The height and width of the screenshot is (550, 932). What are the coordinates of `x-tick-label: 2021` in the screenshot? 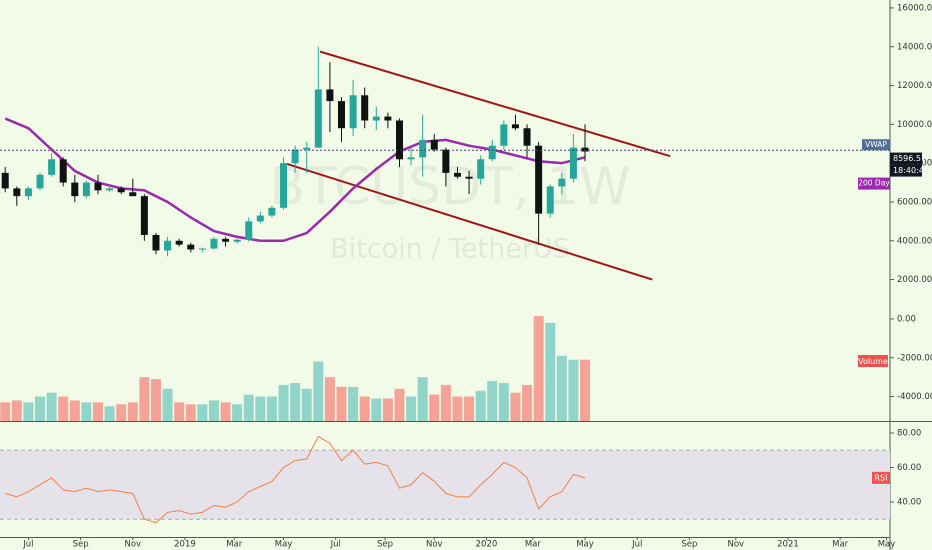 It's located at (788, 545).